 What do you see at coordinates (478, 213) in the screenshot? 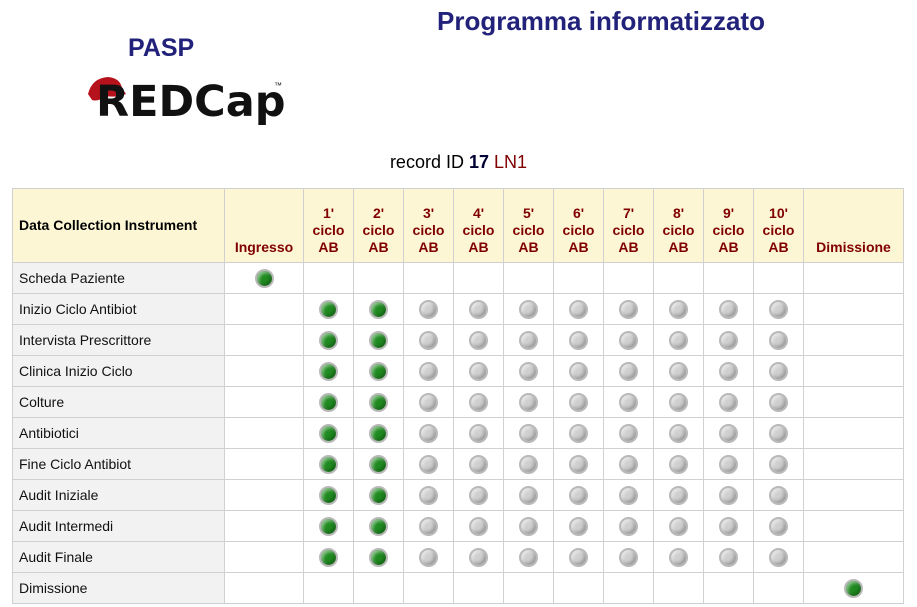
I see `column-header-line: 4'` at bounding box center [478, 213].